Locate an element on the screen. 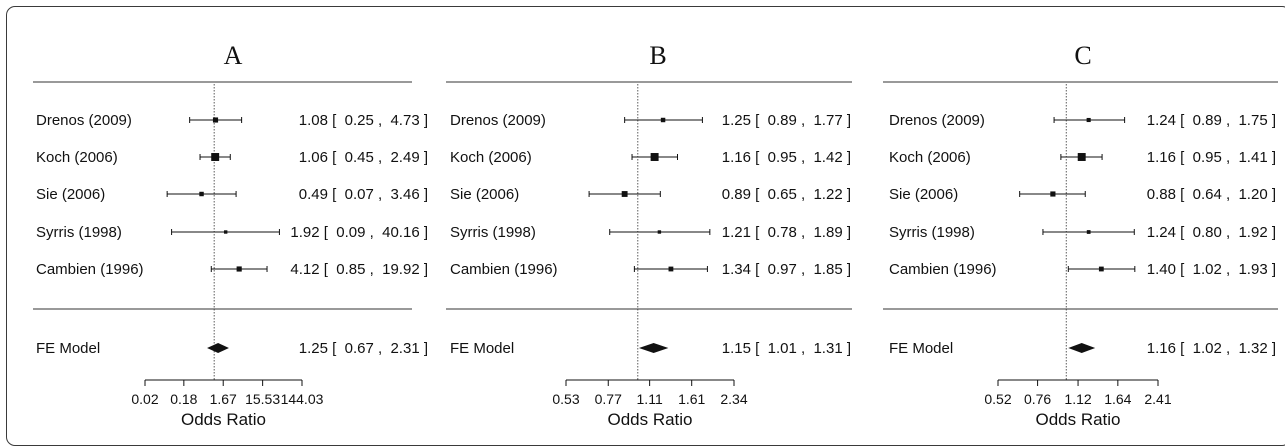 The height and width of the screenshot is (446, 1285). study-ci-text: 1.40 [ 1.02 , 1.93 ] is located at coordinates (1211, 269).